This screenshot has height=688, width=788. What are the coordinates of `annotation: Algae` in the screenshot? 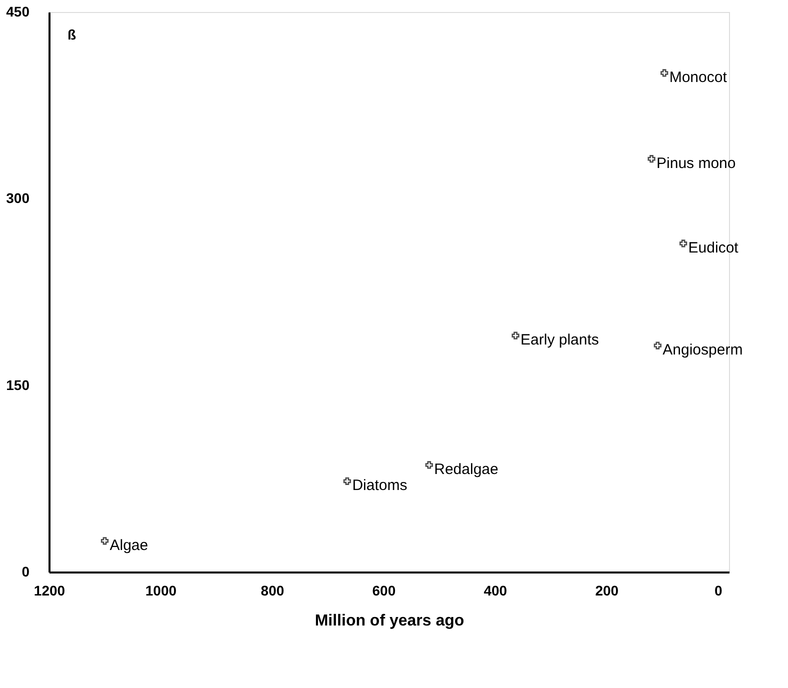 It's located at (129, 545).